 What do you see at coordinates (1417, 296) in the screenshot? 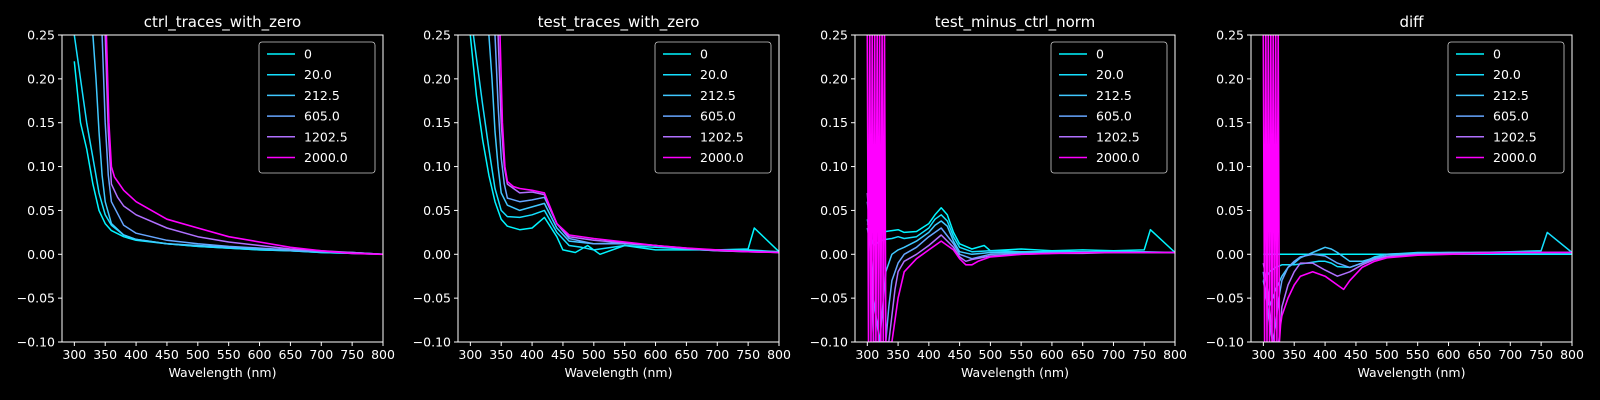
I see `series-line-1202.5` at bounding box center [1417, 296].